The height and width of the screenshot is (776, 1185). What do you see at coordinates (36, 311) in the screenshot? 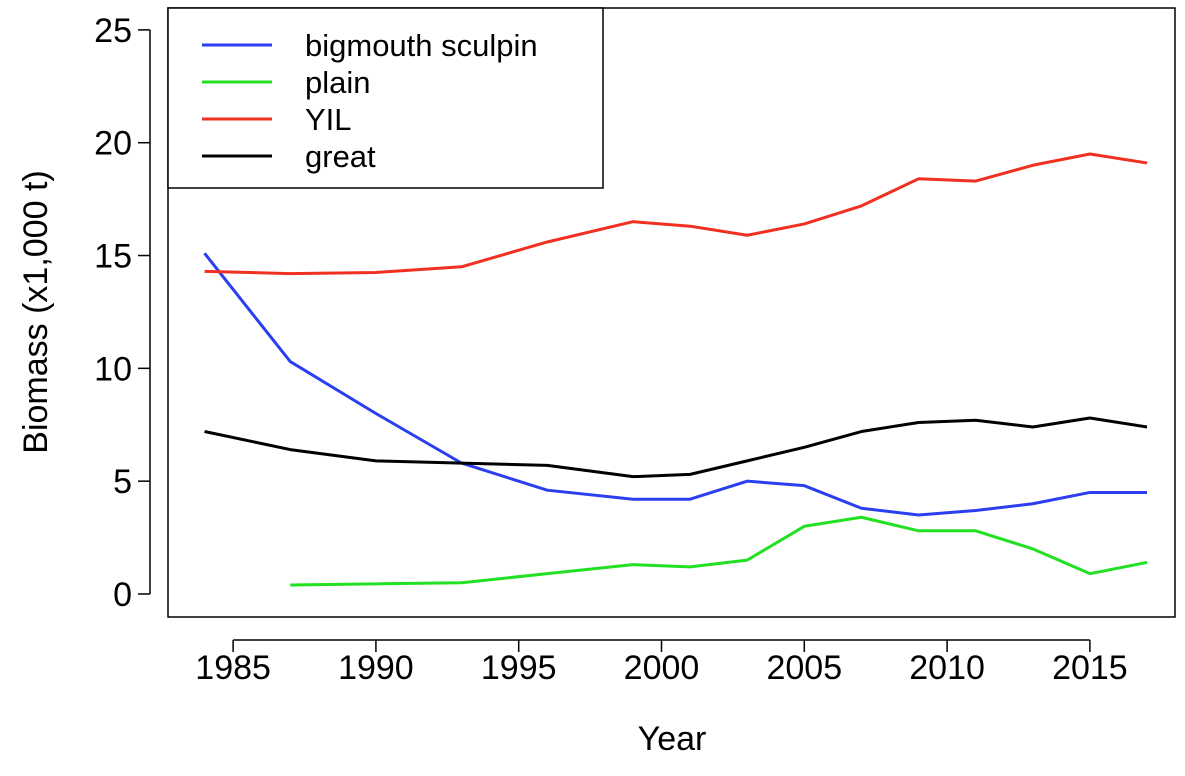
I see `y-axis-title: Biomass (x1,000 t)` at bounding box center [36, 311].